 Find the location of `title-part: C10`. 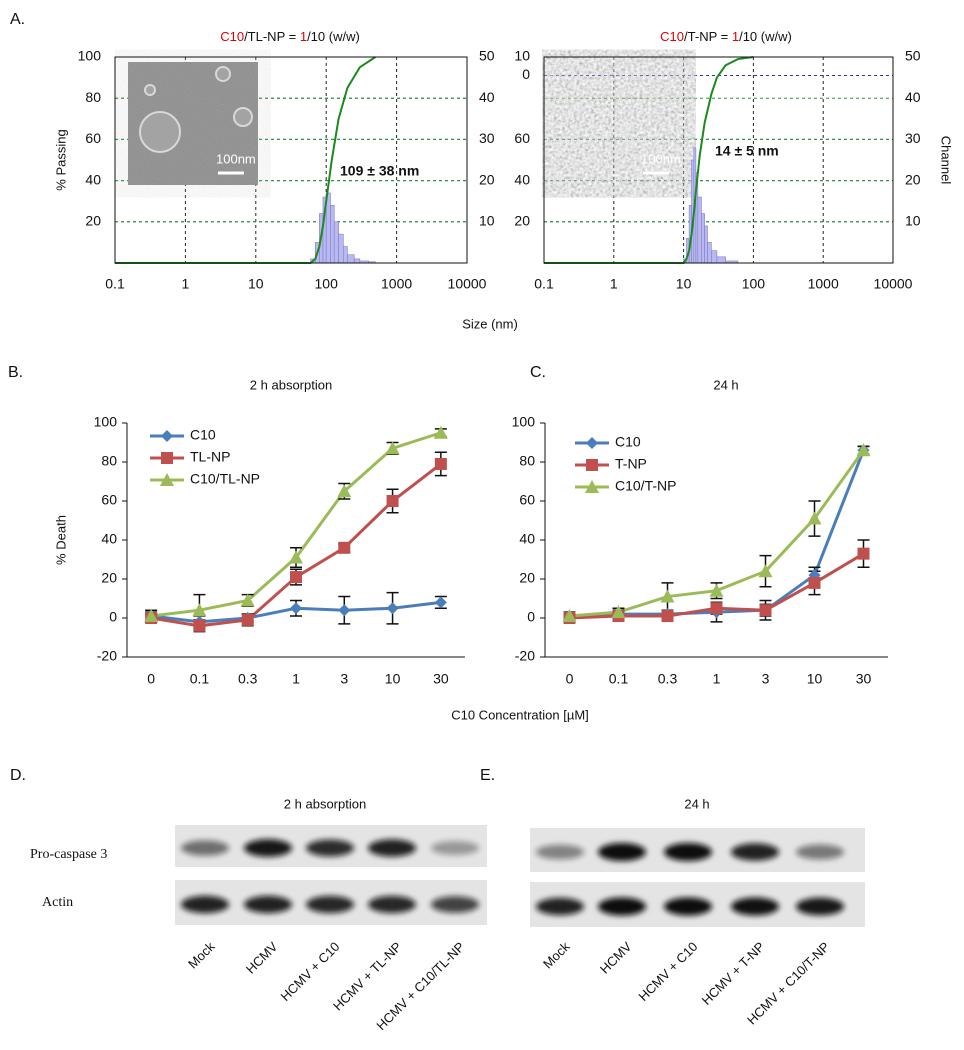

title-part: C10 is located at coordinates (672, 36).